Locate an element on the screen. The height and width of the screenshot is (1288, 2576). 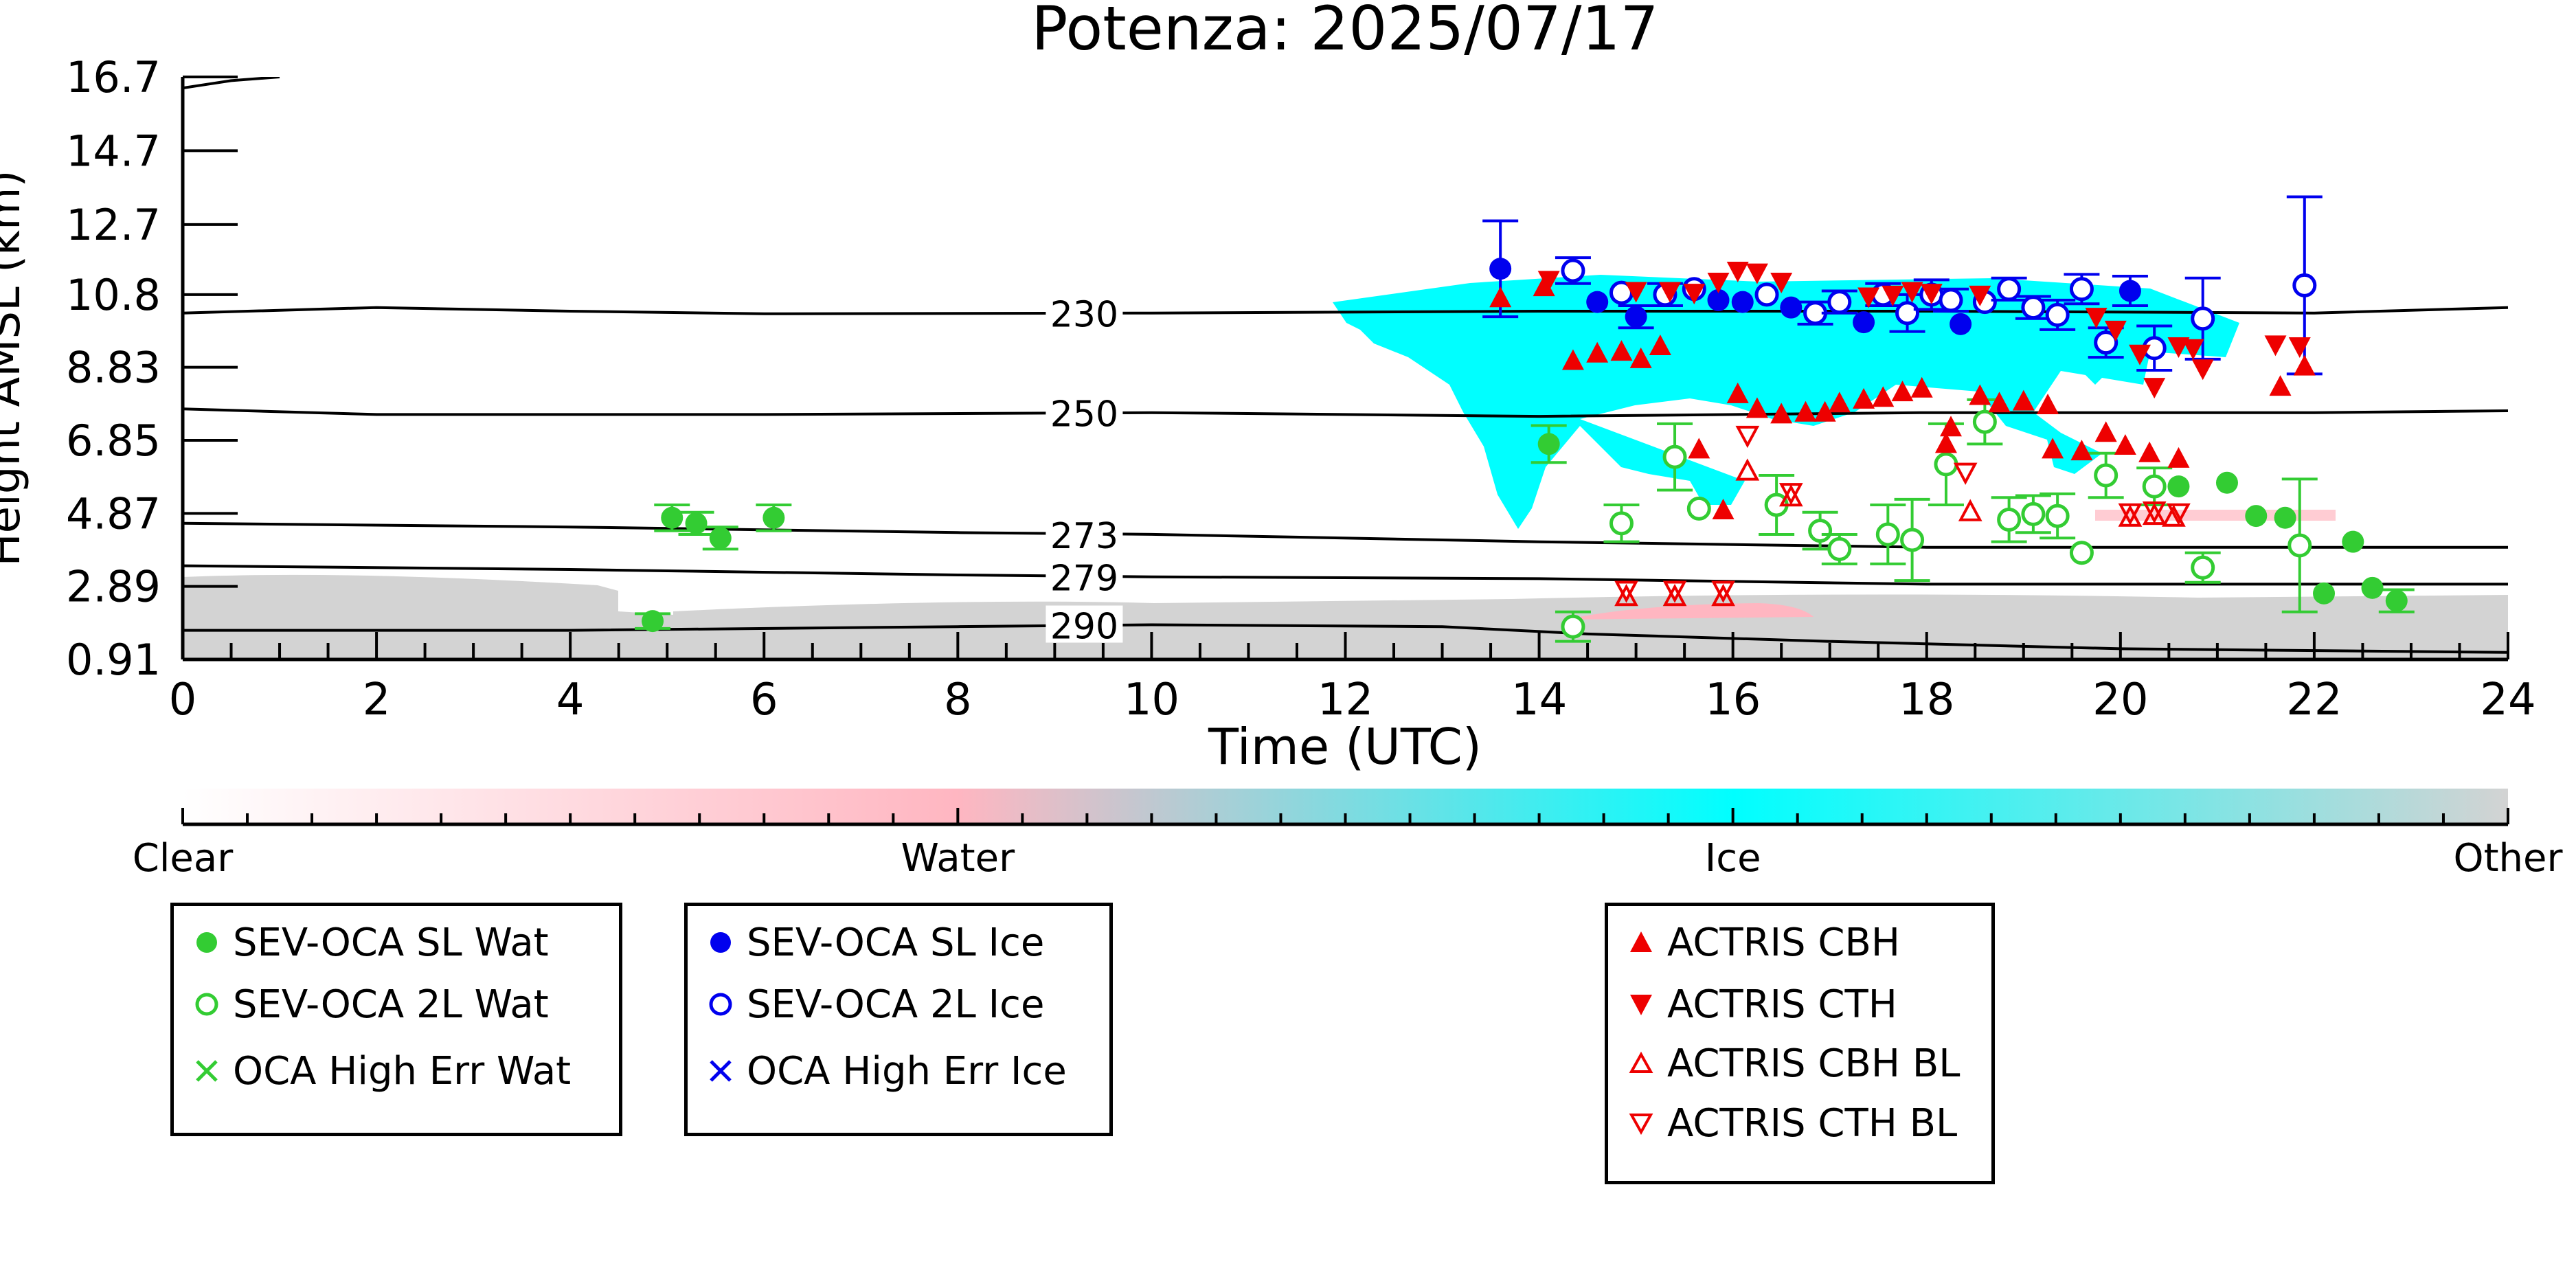
legend-item: ACTRIS CTH BL is located at coordinates (1791, 1123).